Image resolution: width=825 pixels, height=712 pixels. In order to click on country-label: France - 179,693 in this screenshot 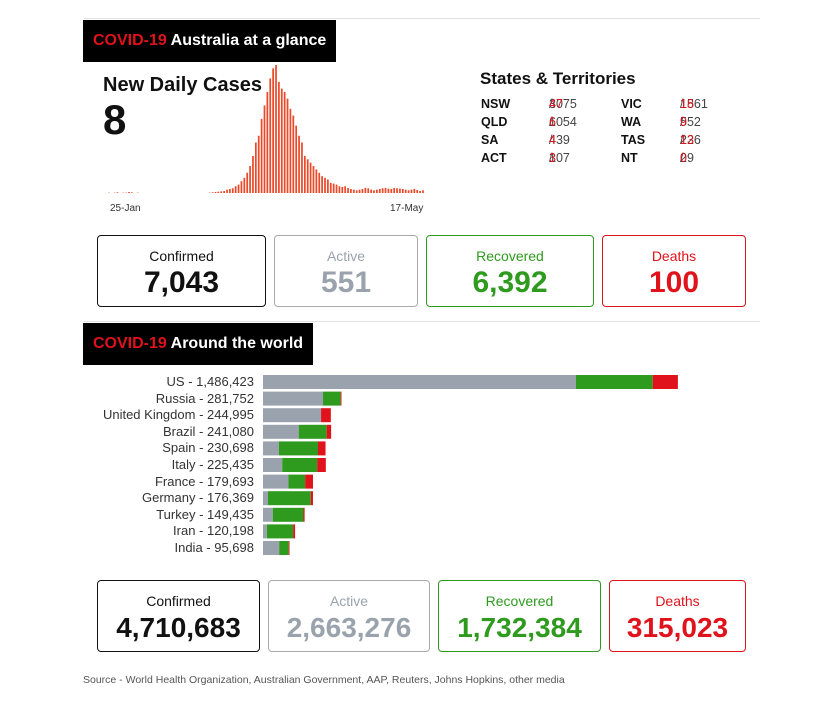, I will do `click(204, 481)`.